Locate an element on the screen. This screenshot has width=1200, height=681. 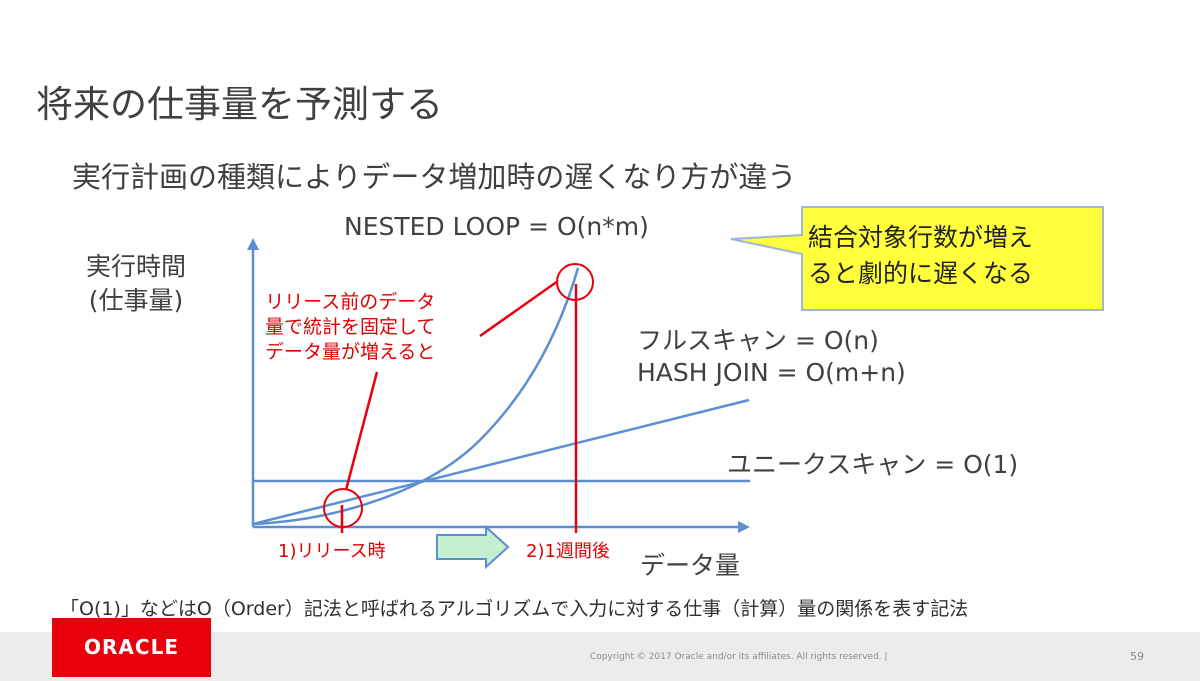
note-pointer-high is located at coordinates (519, 308).